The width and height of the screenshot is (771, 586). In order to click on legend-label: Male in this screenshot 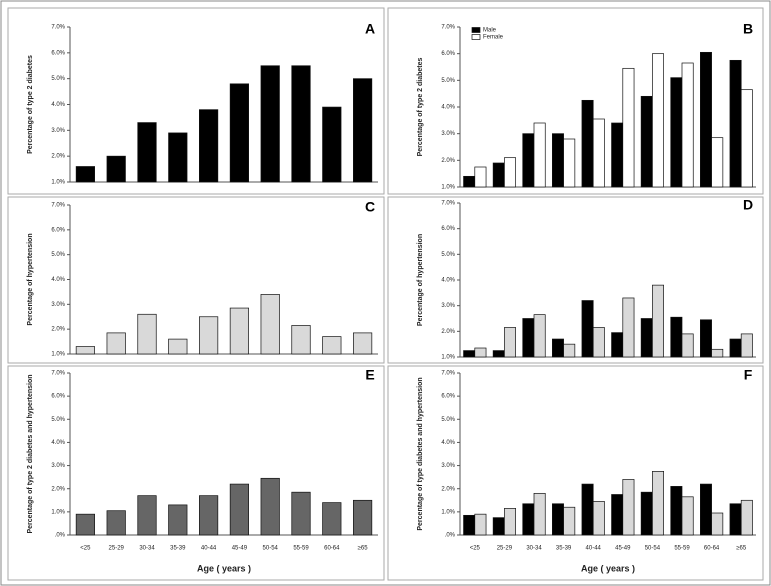, I will do `click(490, 31)`.